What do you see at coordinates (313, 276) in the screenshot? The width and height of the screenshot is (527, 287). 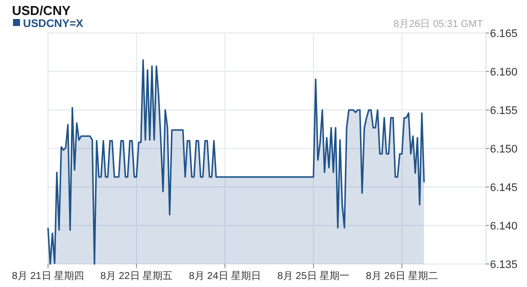 I see `x-tick-label: 8月 25日 星期一` at bounding box center [313, 276].